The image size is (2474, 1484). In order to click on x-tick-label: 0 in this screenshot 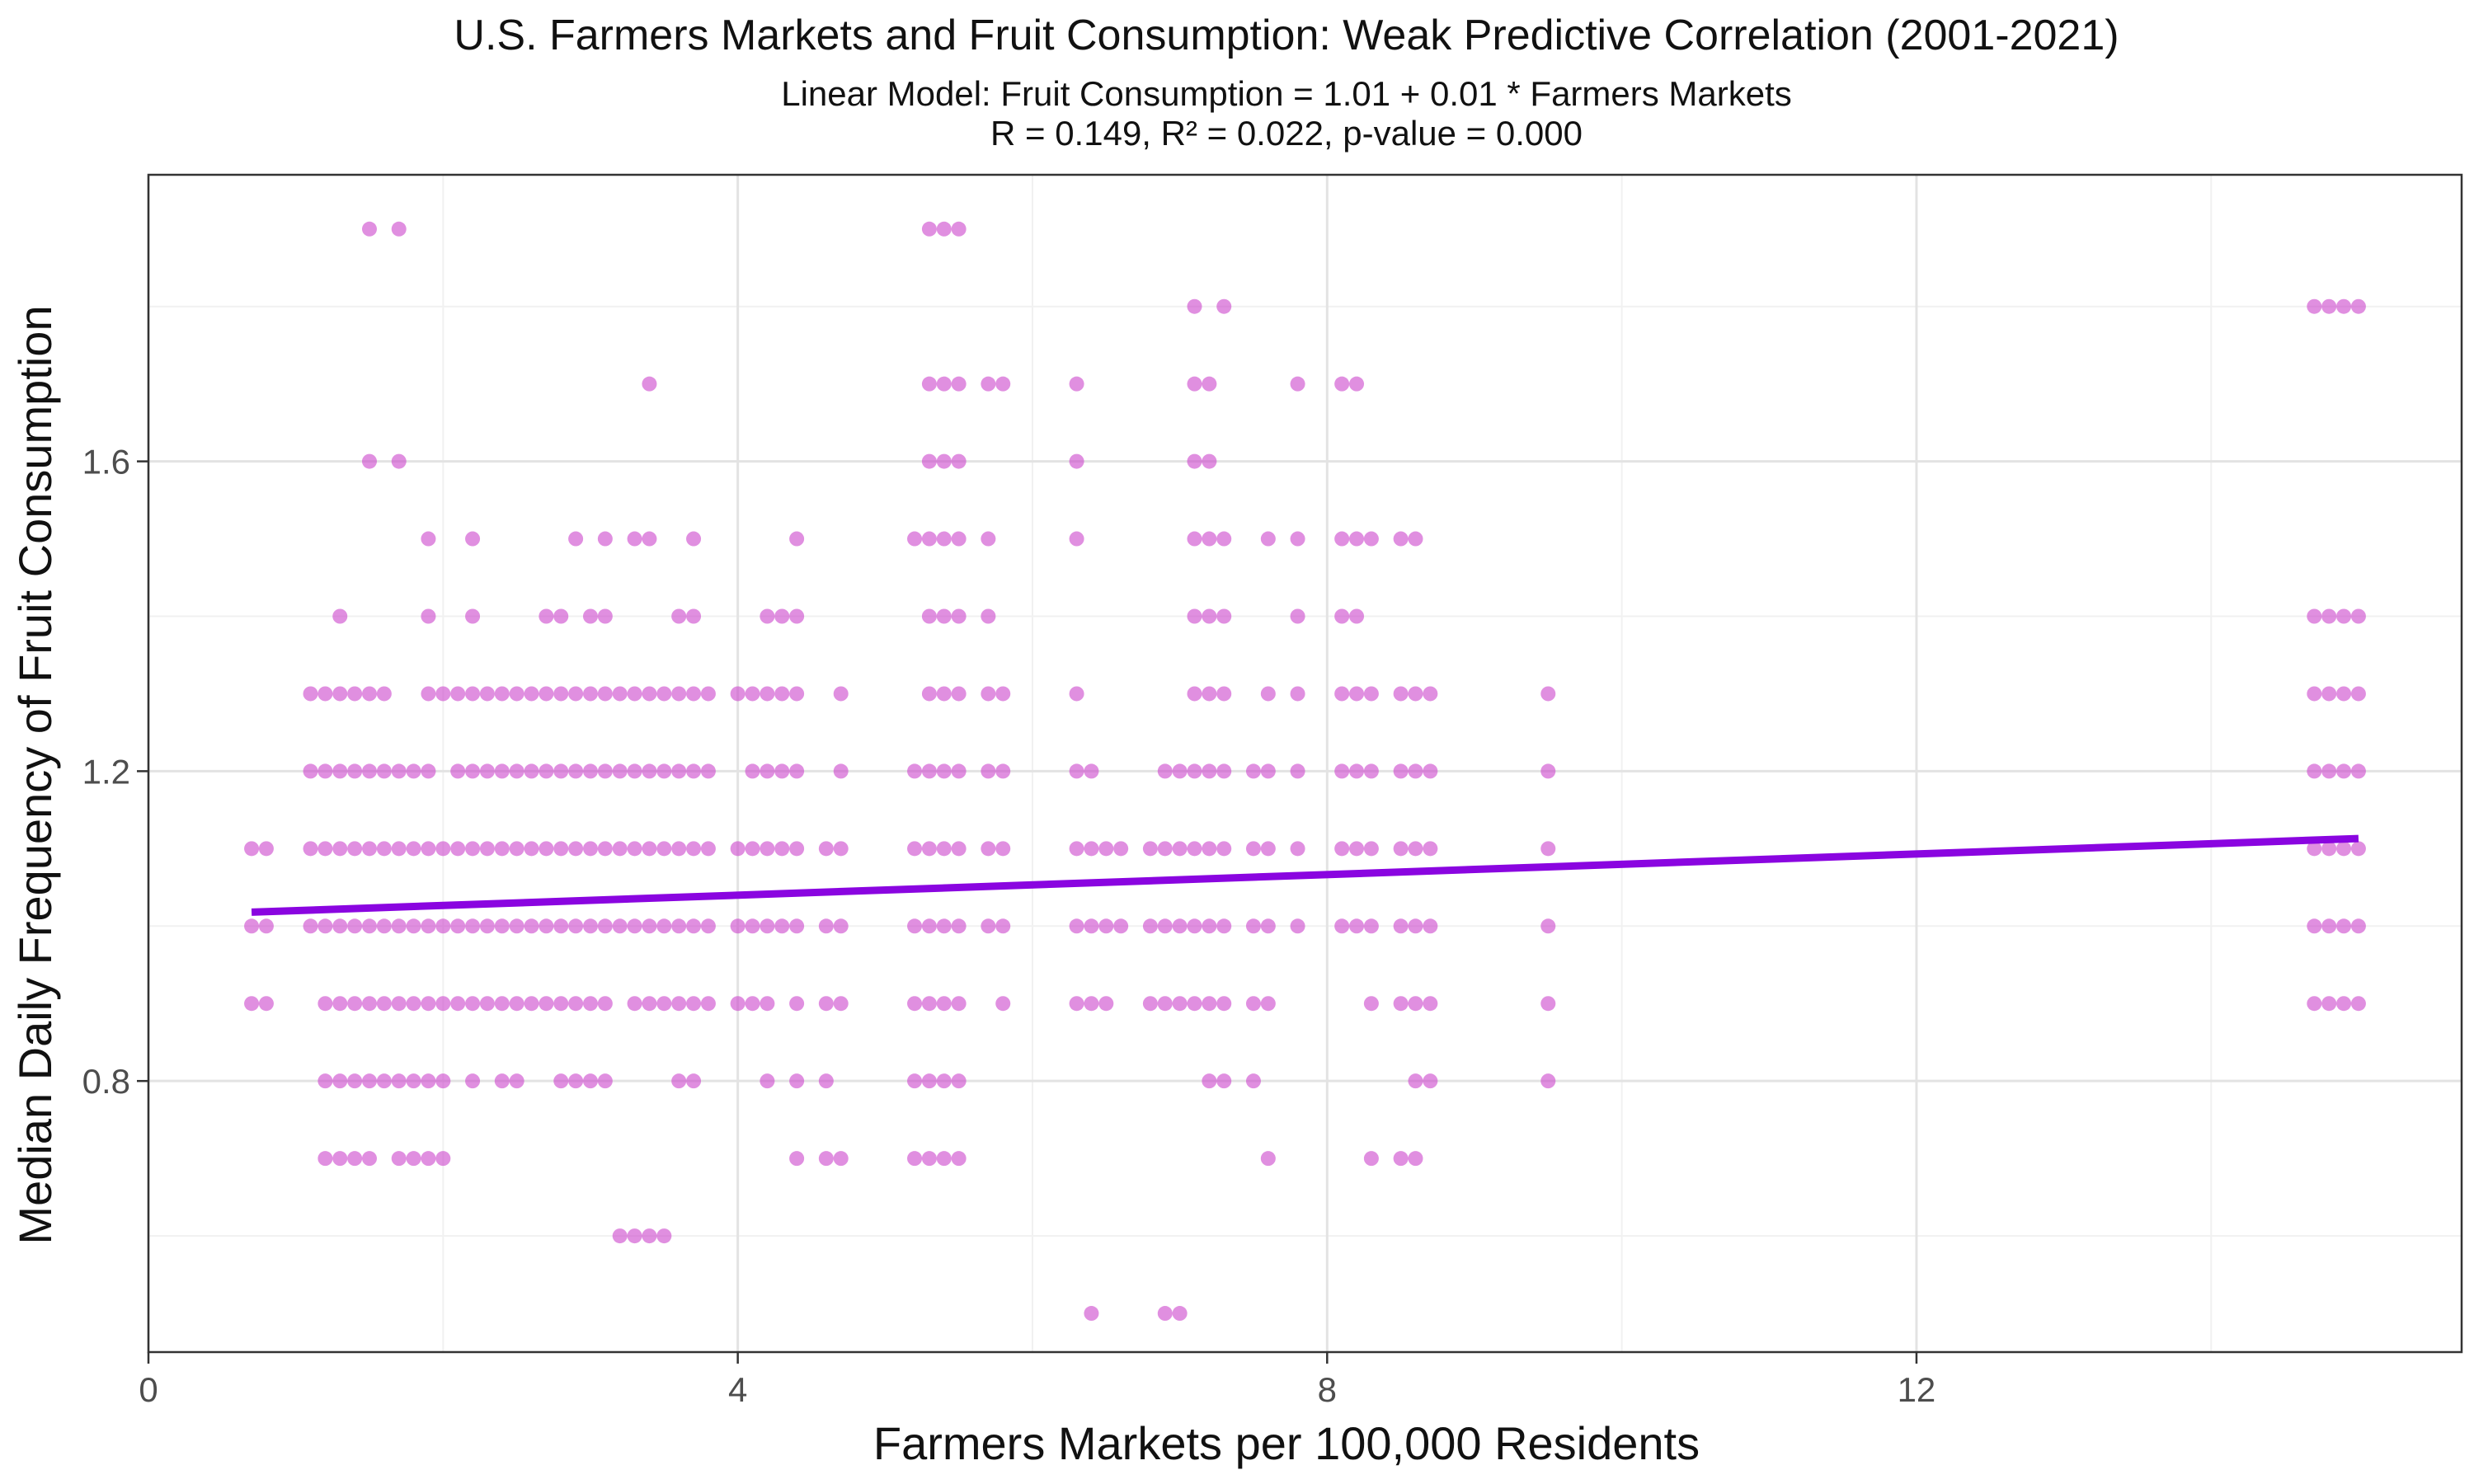, I will do `click(148, 1389)`.